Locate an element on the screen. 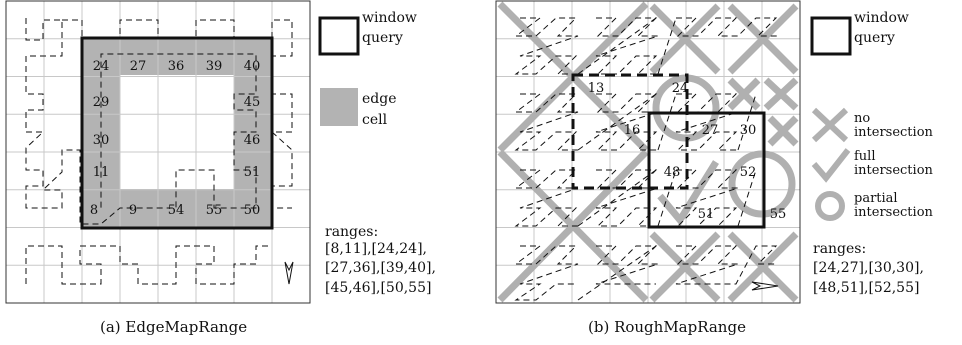 The height and width of the screenshot is (345, 962). window-query-a is located at coordinates (177, 133).